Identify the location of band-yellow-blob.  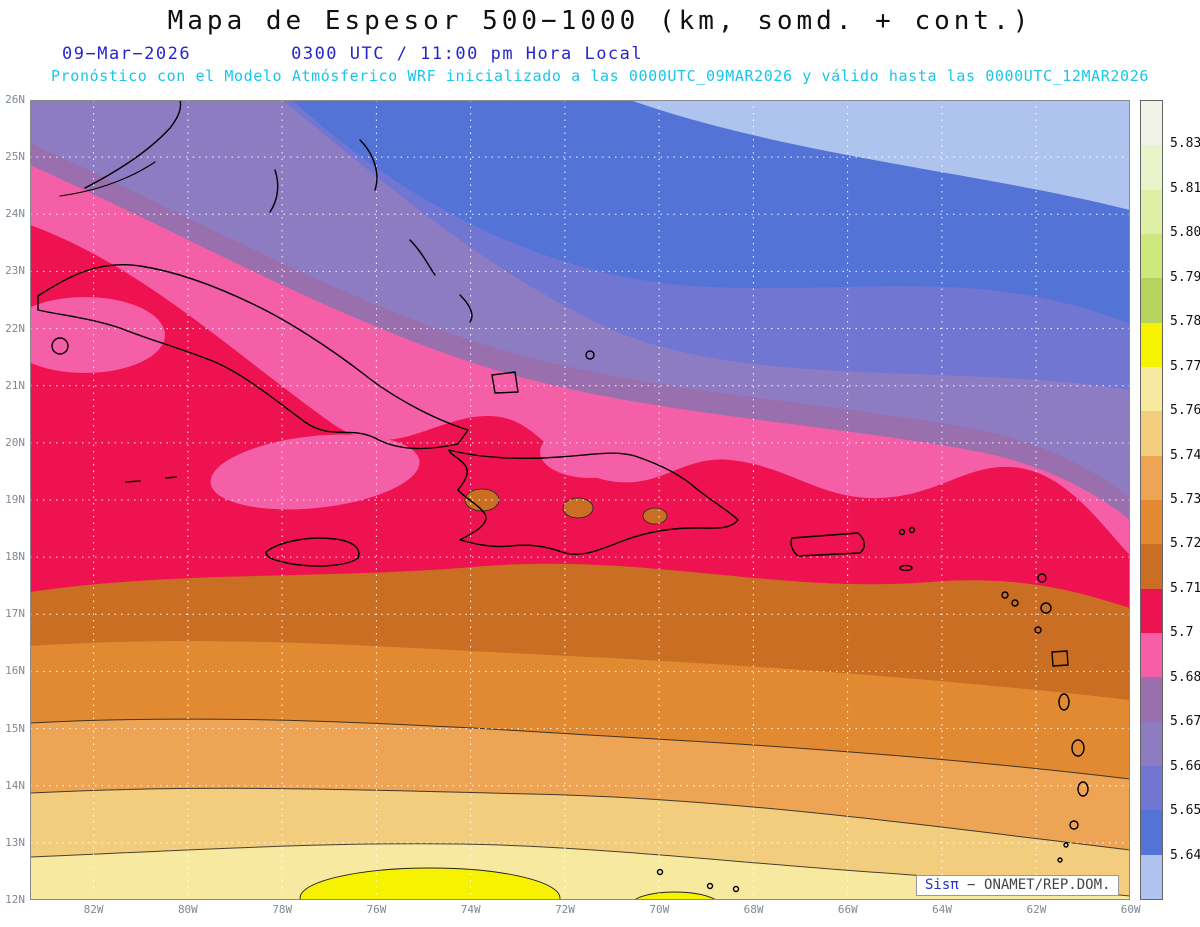
(430, 883).